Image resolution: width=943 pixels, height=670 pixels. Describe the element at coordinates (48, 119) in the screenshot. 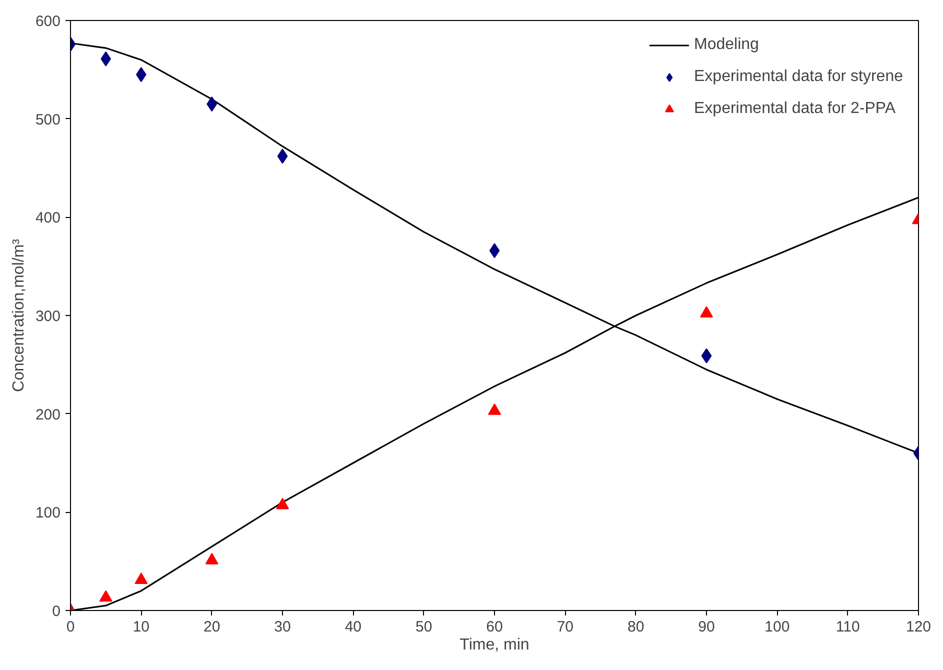

I see `y-tick-label: 500` at that location.